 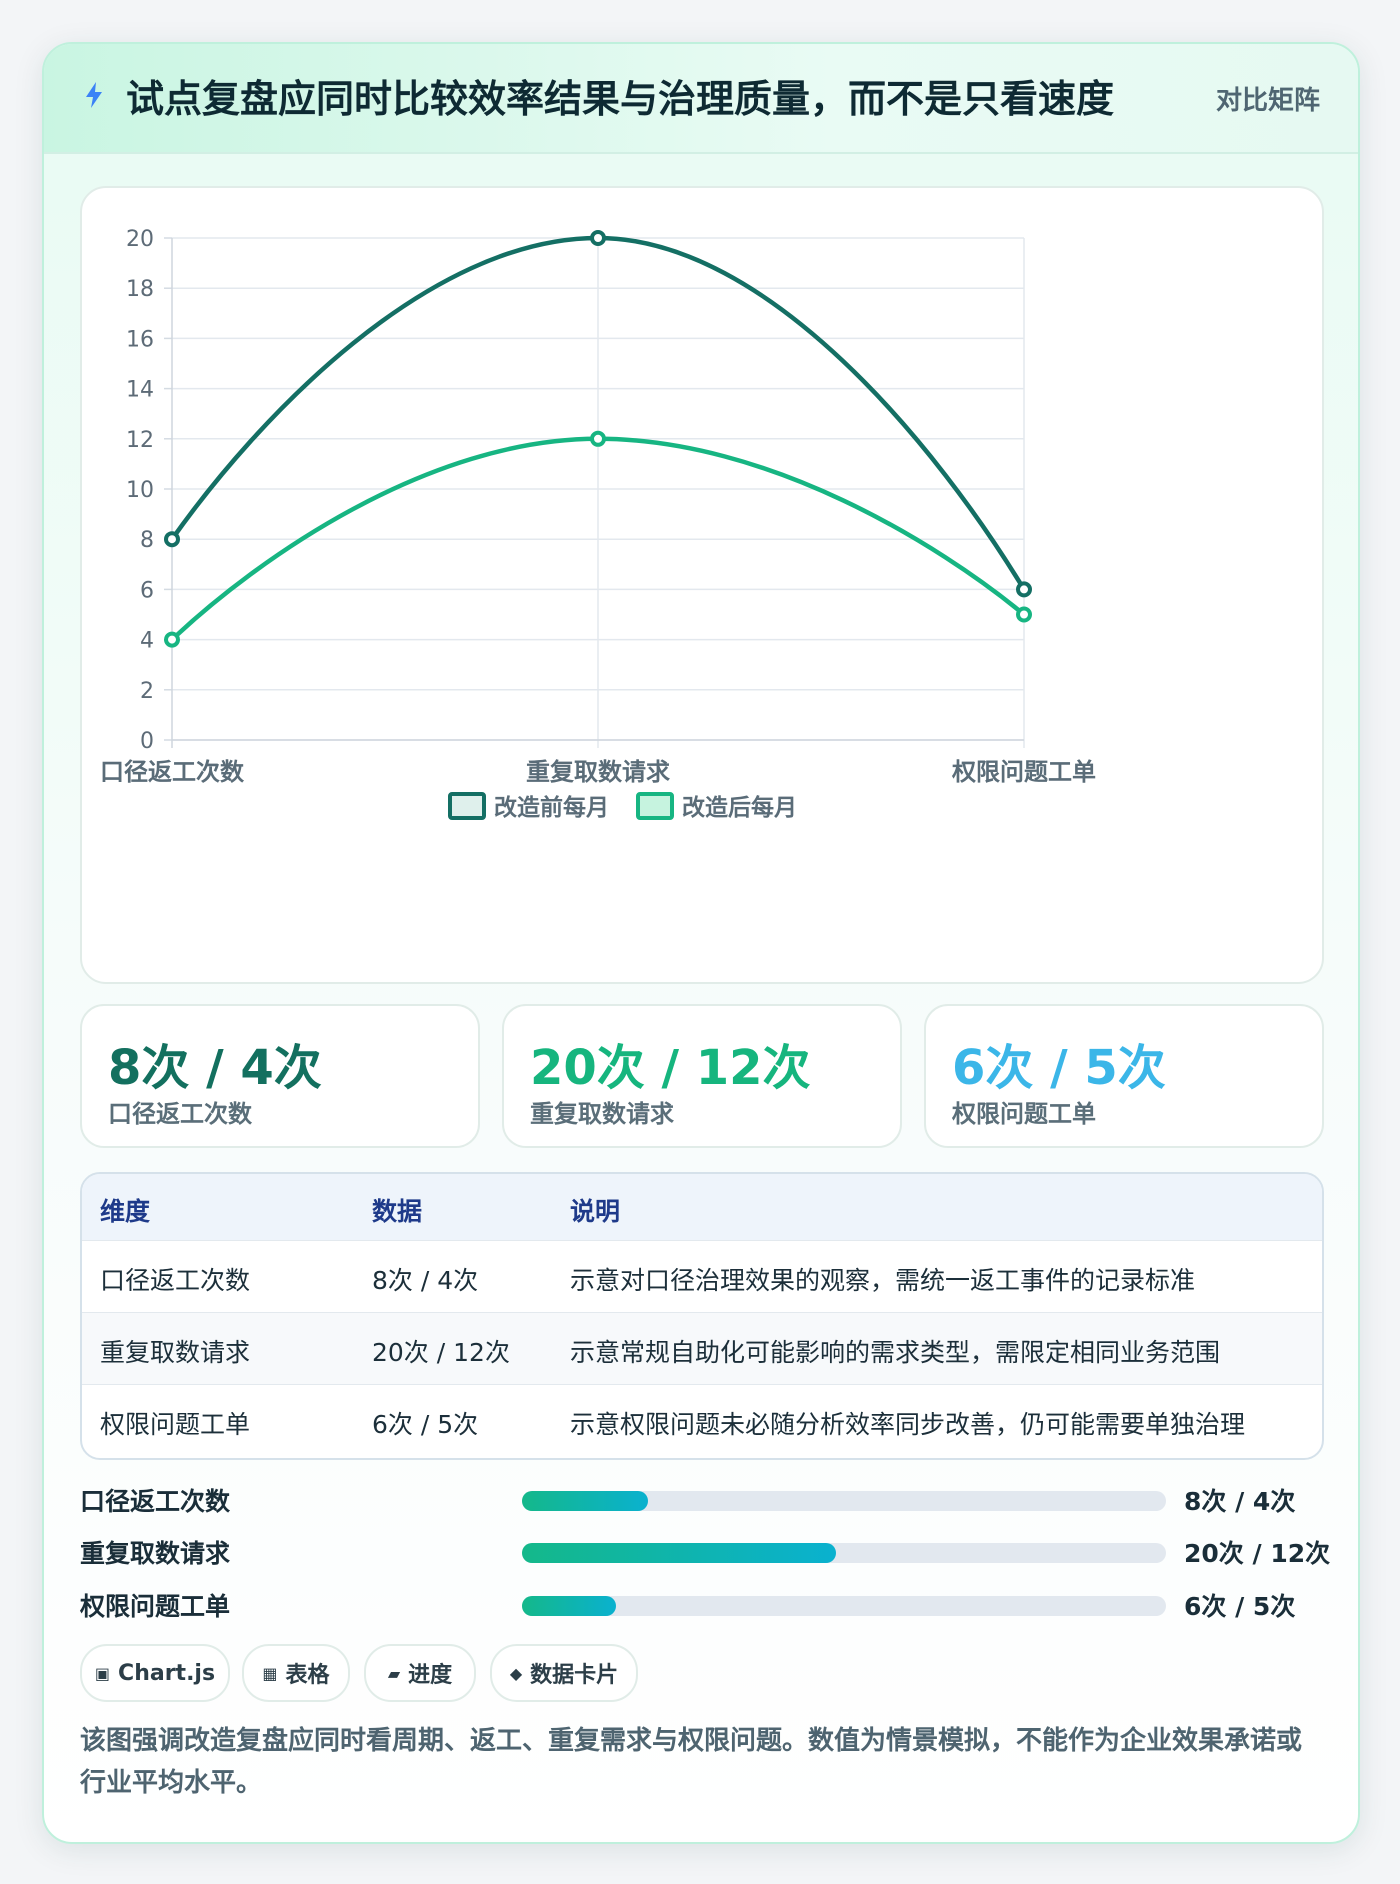 What do you see at coordinates (895, 1352) in the screenshot?
I see `table-cell: 示意常规自助化可能影响的需求类型，需限定相同业务范围` at bounding box center [895, 1352].